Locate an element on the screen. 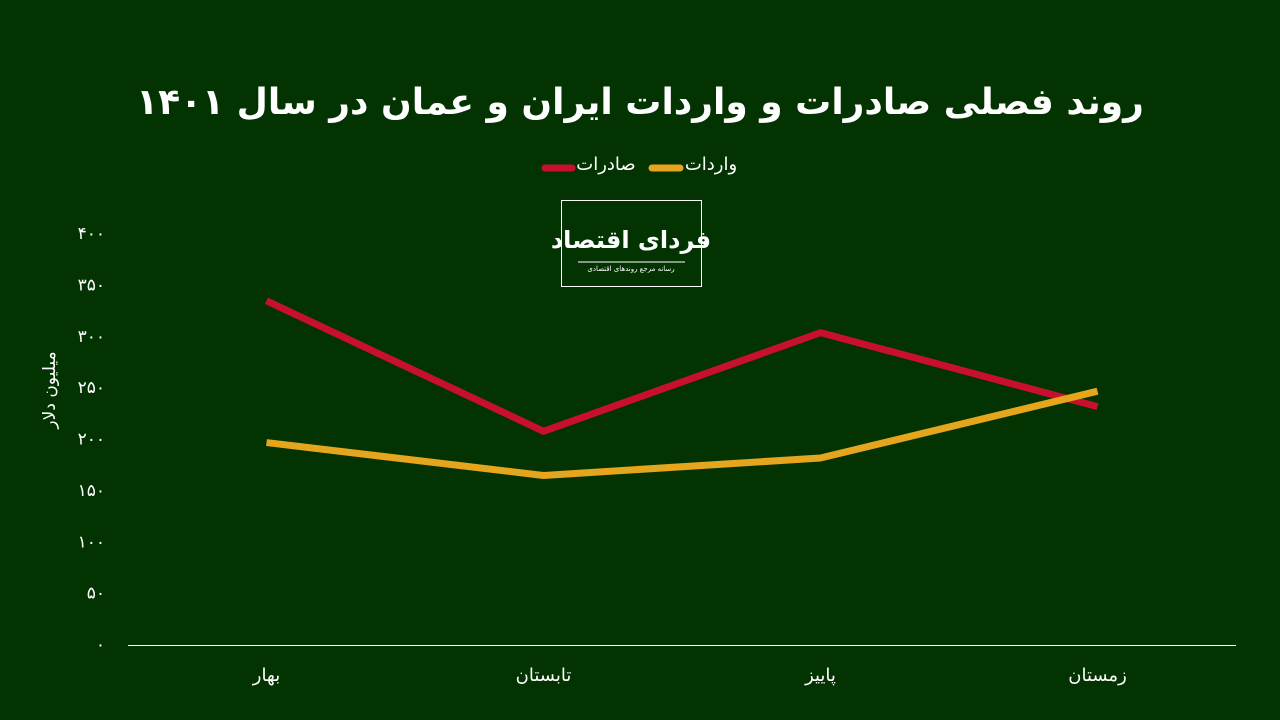  x-tick-label: تابستان is located at coordinates (544, 675).